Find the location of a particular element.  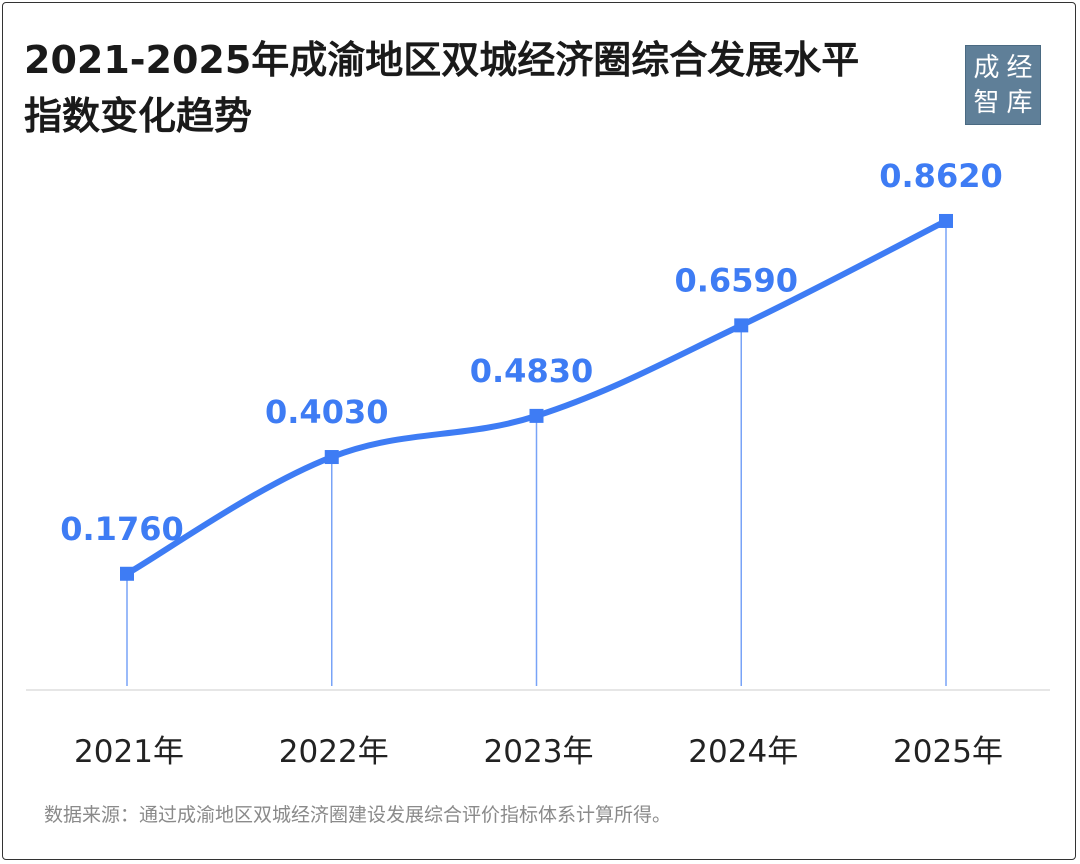

chart-title-line1: 2021-2025年成渝地区双城经济圈综合发展水平 is located at coordinates (442, 60).